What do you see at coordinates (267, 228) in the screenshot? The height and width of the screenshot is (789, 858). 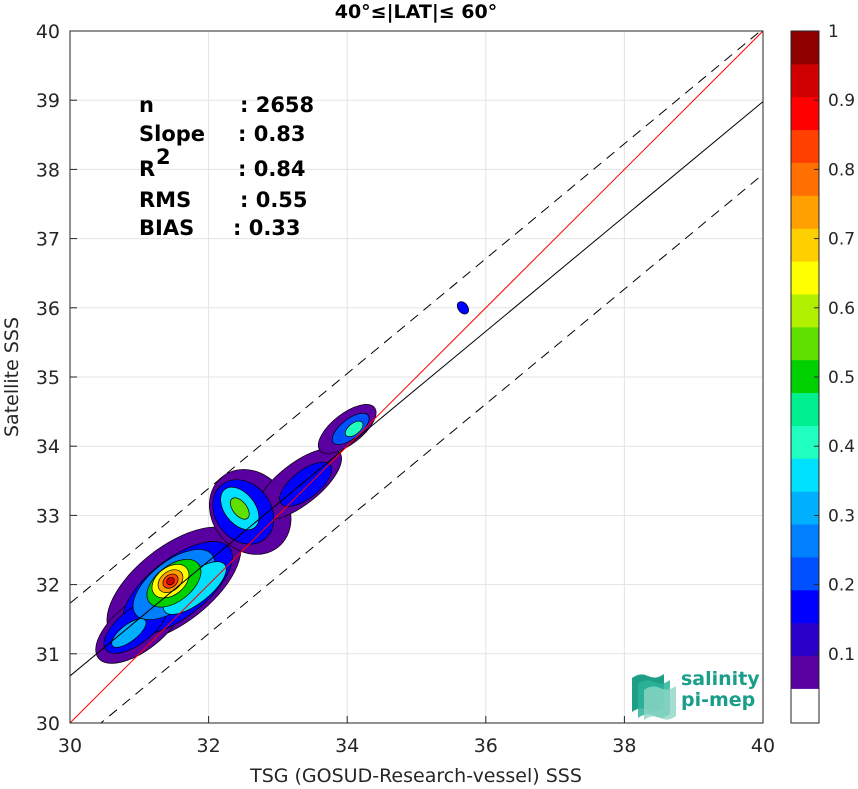 I see `stat-value: : 0.33` at bounding box center [267, 228].